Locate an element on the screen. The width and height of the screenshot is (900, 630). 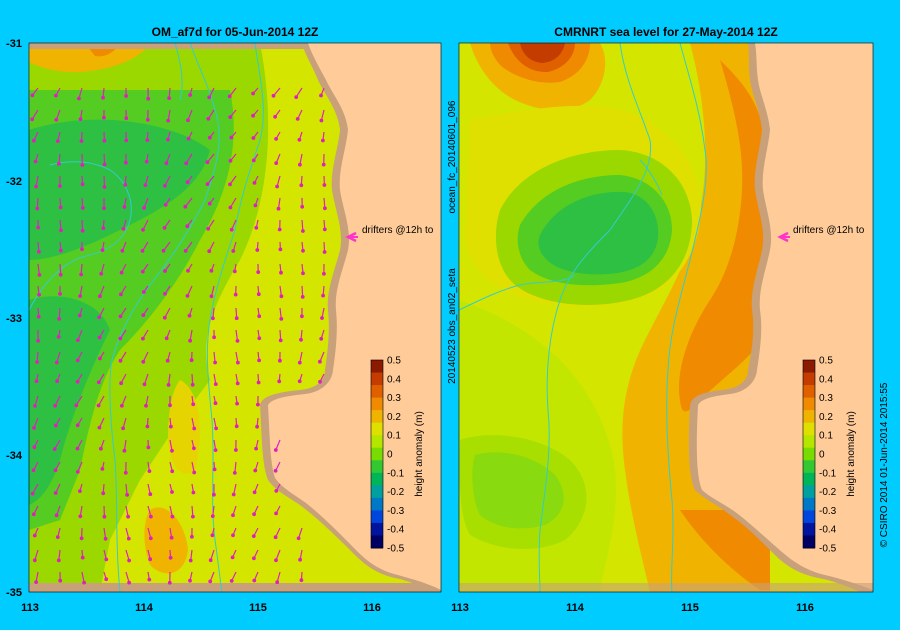
colorbar-tick-label: 0.3 is located at coordinates (394, 398).